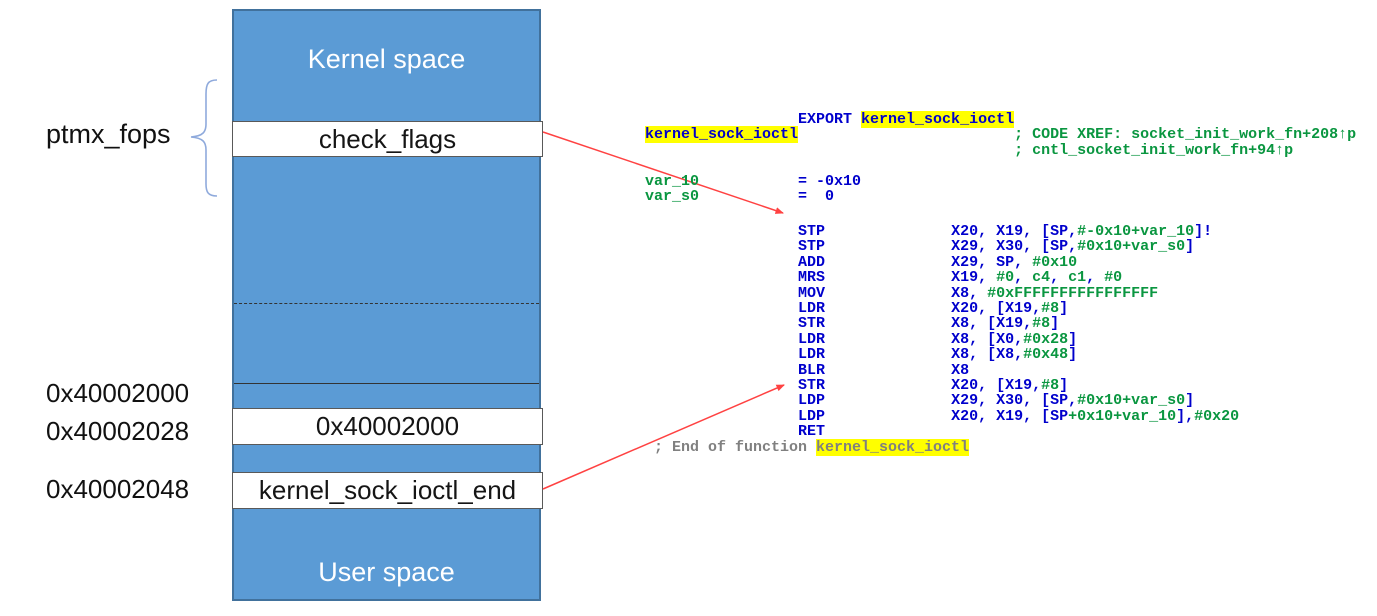 Image resolution: width=1377 pixels, height=616 pixels. Describe the element at coordinates (118, 431) in the screenshot. I see `address-label-0x40002028: 0x40002028` at that location.